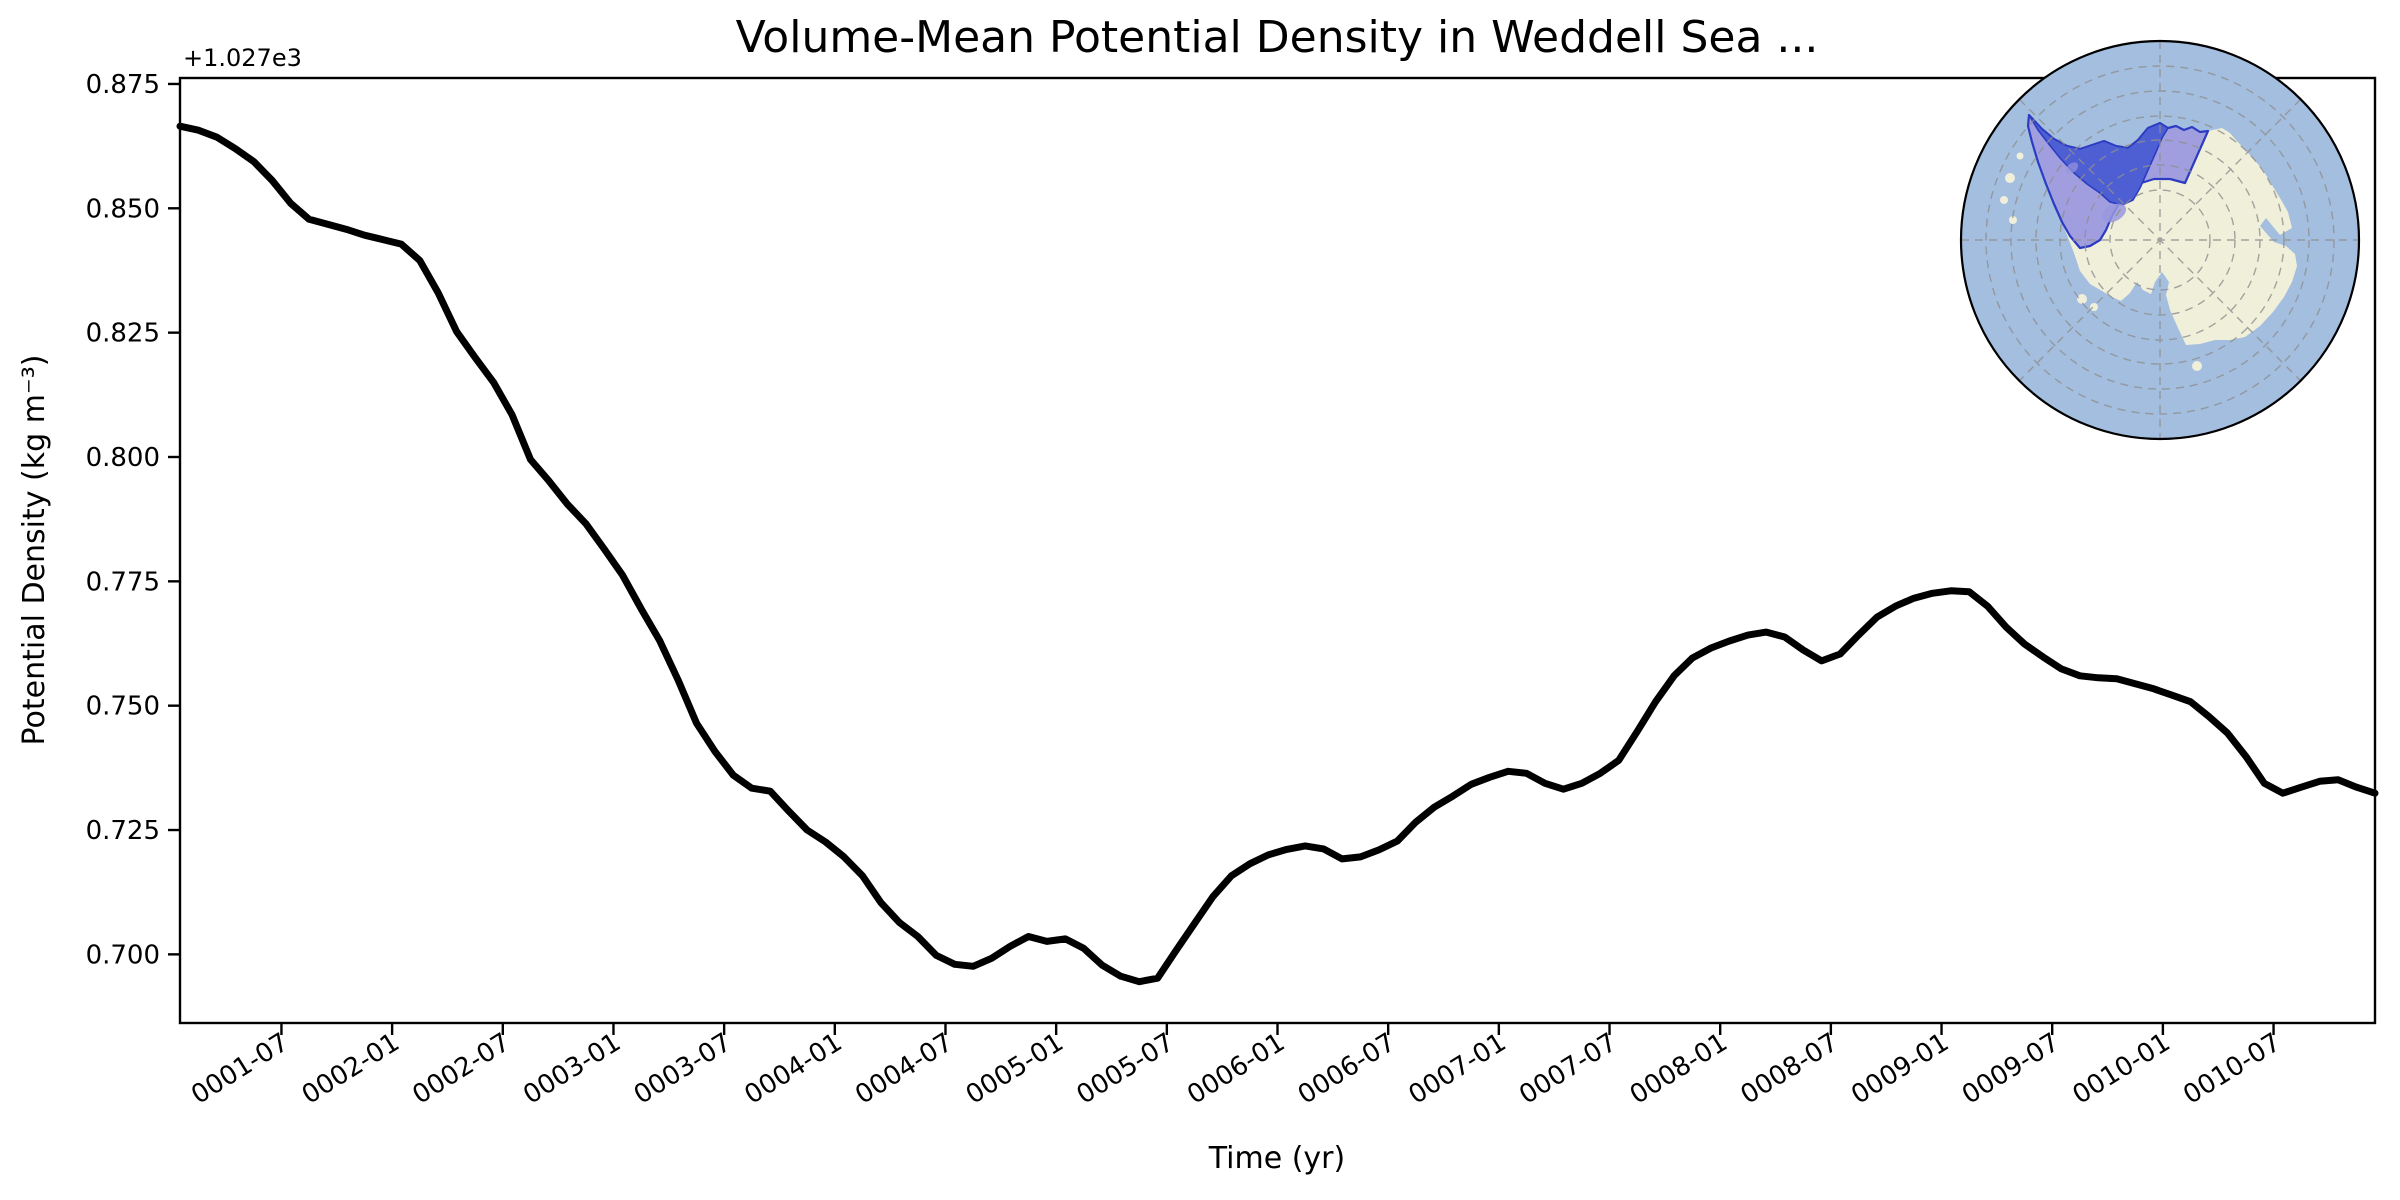 This screenshot has height=1200, width=2400. Describe the element at coordinates (123, 209) in the screenshot. I see `y-tick-label: 0.850` at that location.